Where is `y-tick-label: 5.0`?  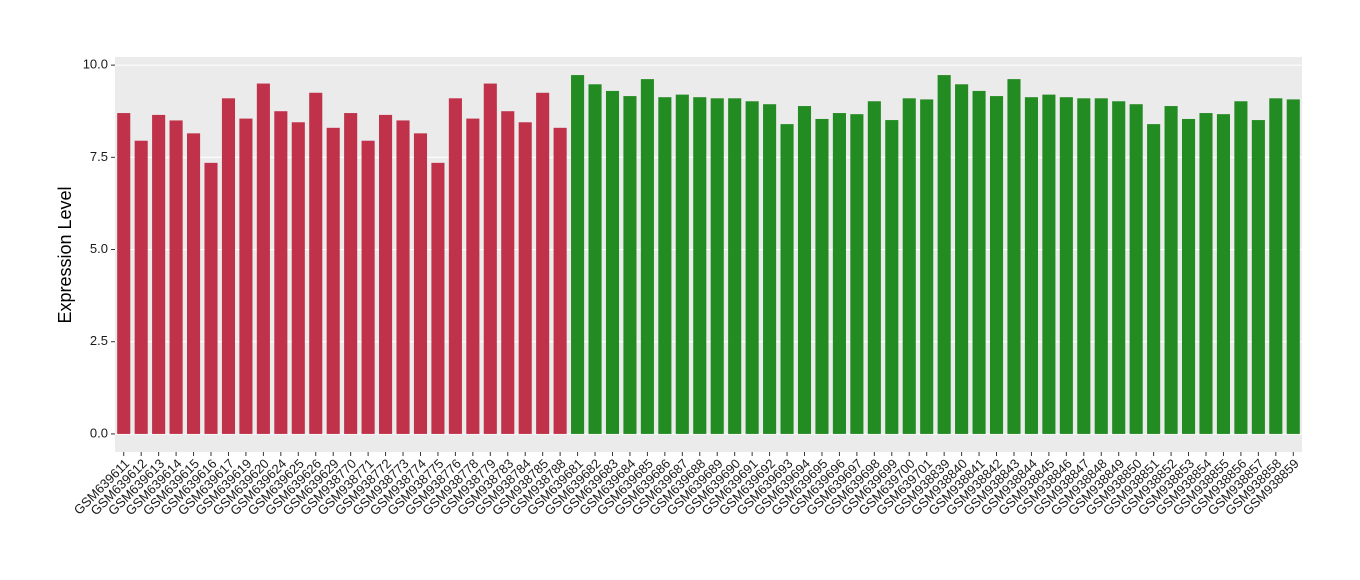 y-tick-label: 5.0 is located at coordinates (99, 248).